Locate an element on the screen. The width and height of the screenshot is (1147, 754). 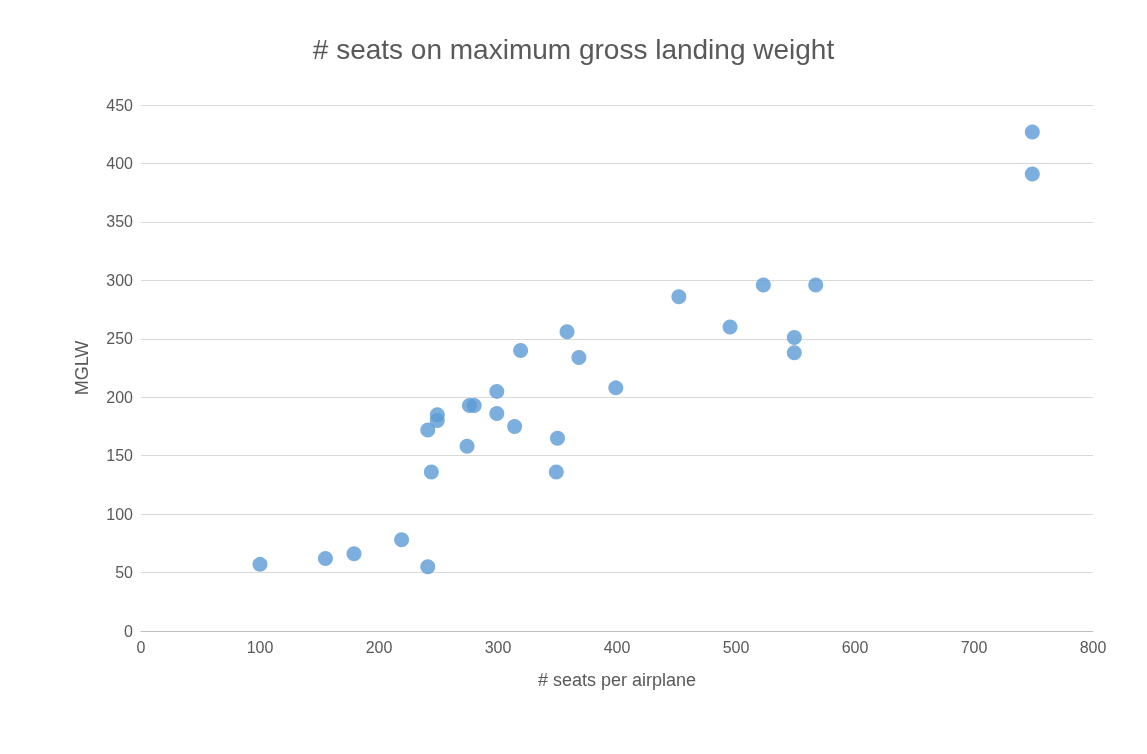
chart-title: # seats on maximum gross landing weight is located at coordinates (573, 49).